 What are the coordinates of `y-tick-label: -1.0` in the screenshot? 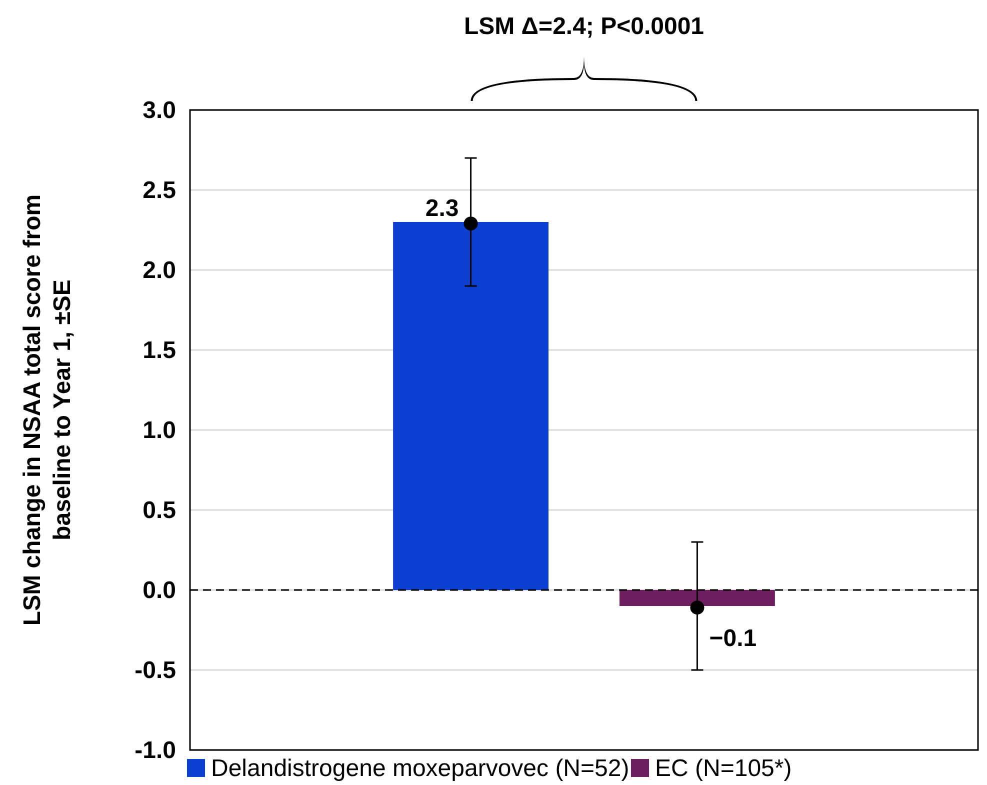 It's located at (155, 750).